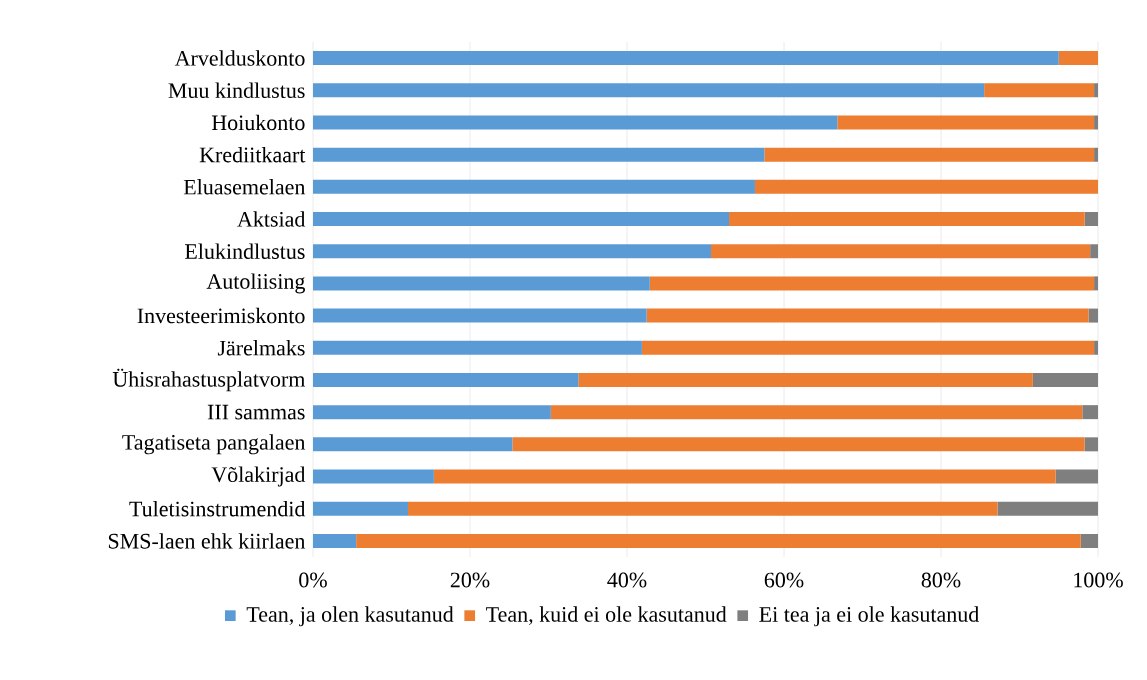  What do you see at coordinates (258, 476) in the screenshot?
I see `y-tick-label: Võlakirjad` at bounding box center [258, 476].